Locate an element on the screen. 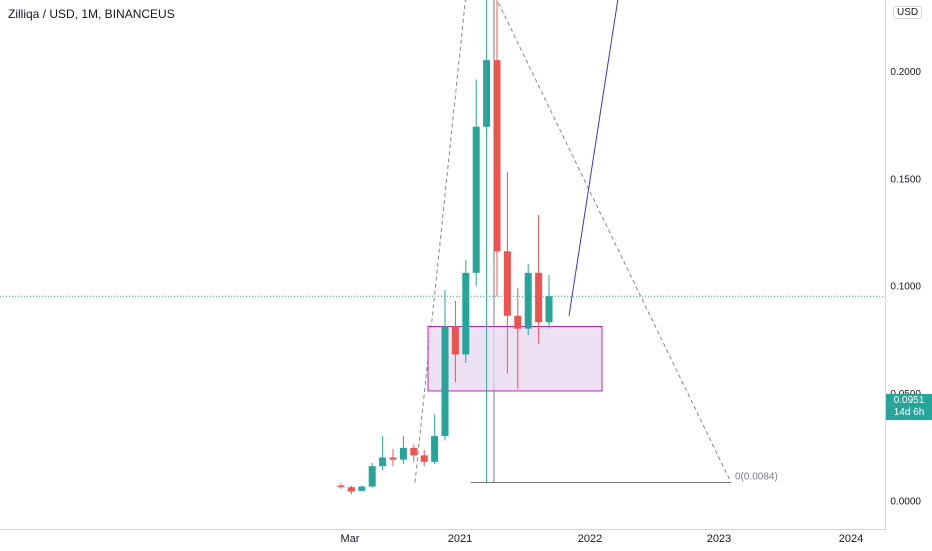 The height and width of the screenshot is (551, 932). x-tick-label: 2021 is located at coordinates (460, 539).